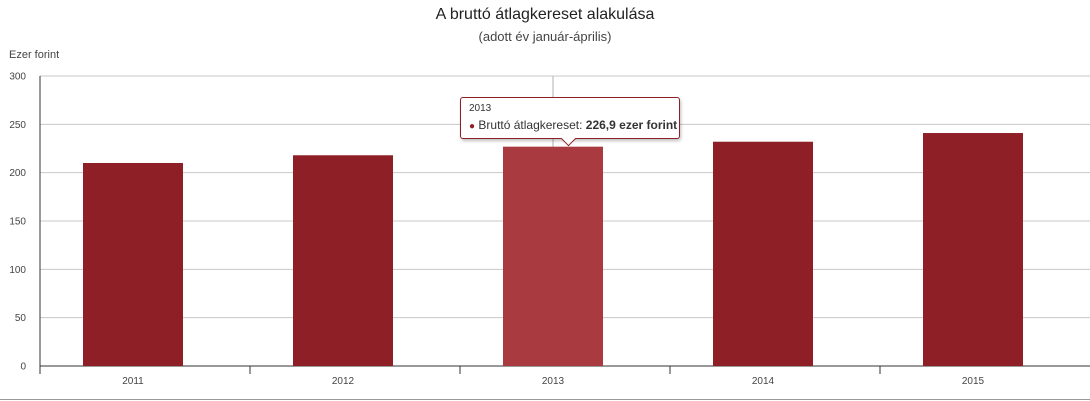  Describe the element at coordinates (631, 125) in the screenshot. I see `tooltip-value: 226,9 ezer forint` at that location.